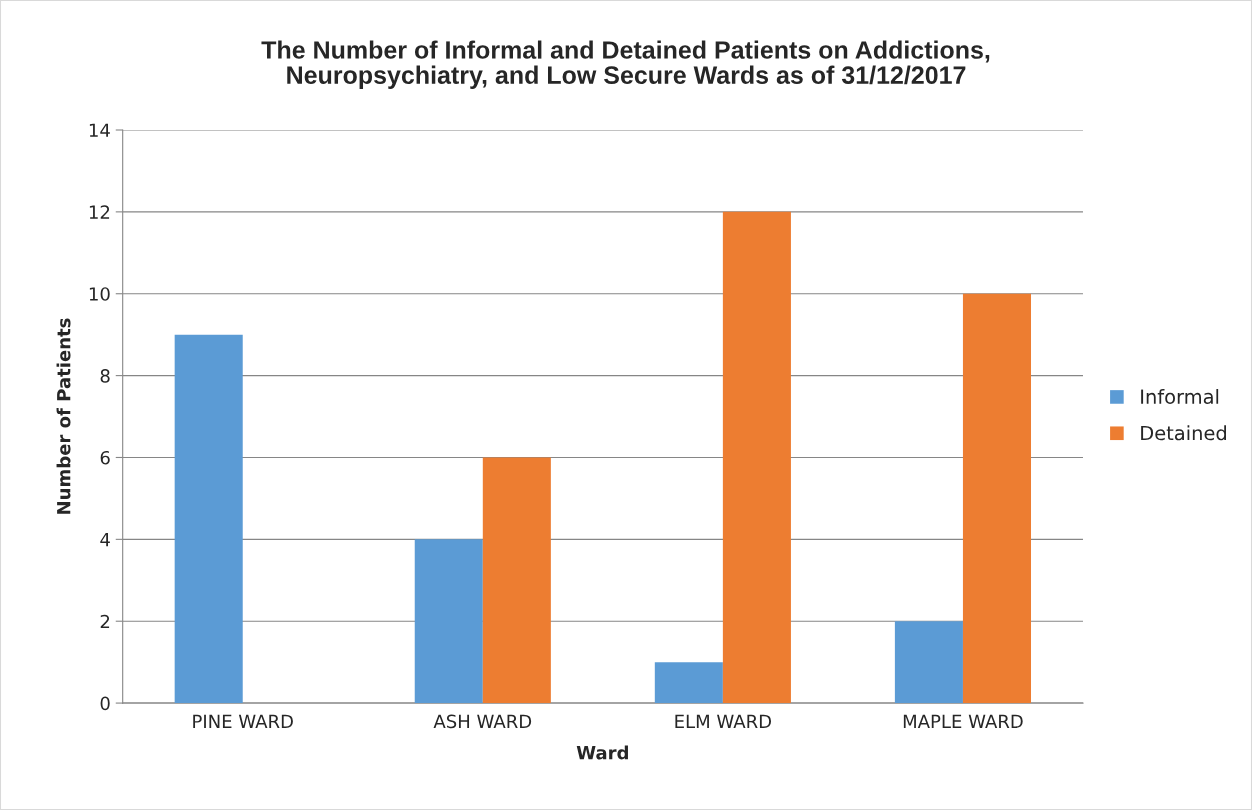 This screenshot has width=1252, height=810. I want to click on y-tick-label: 4, so click(105, 540).